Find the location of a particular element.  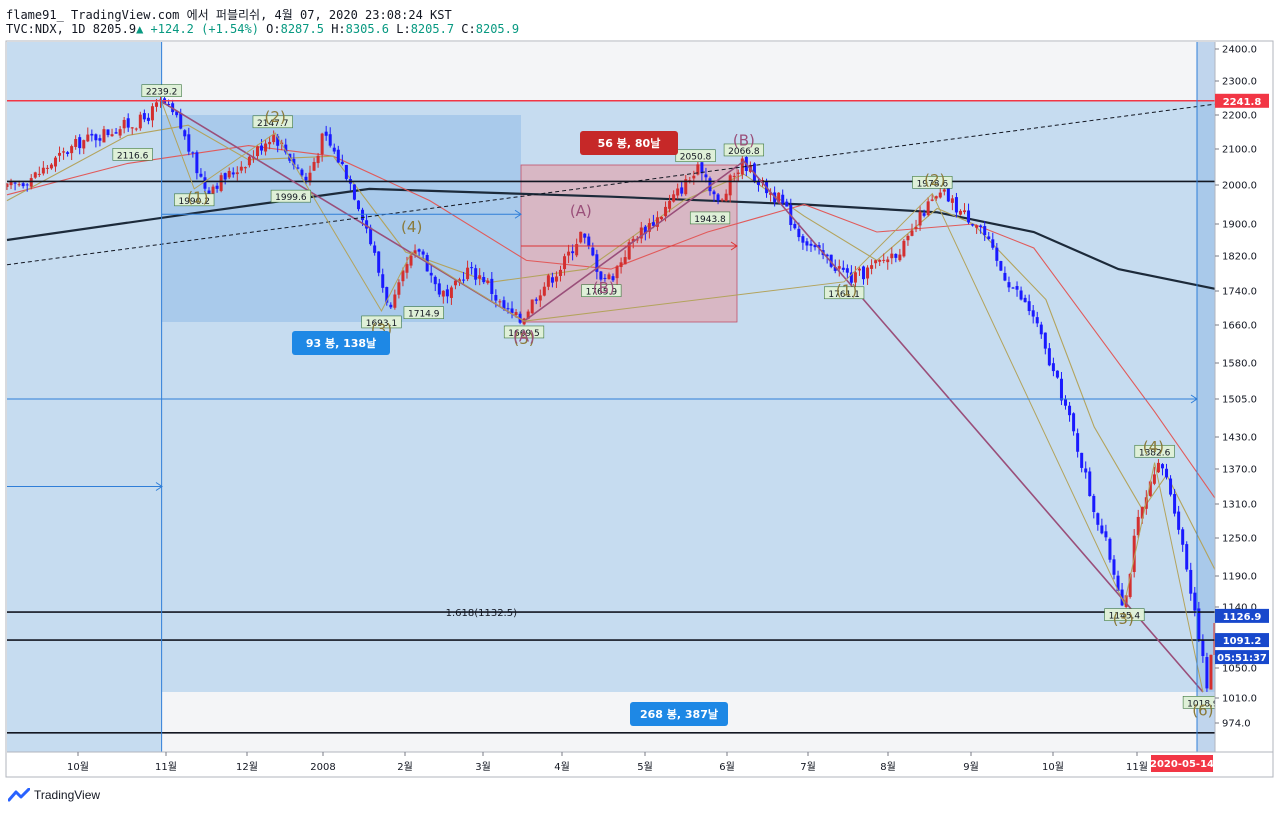

tradingview-brand: TradingView is located at coordinates (54, 795).